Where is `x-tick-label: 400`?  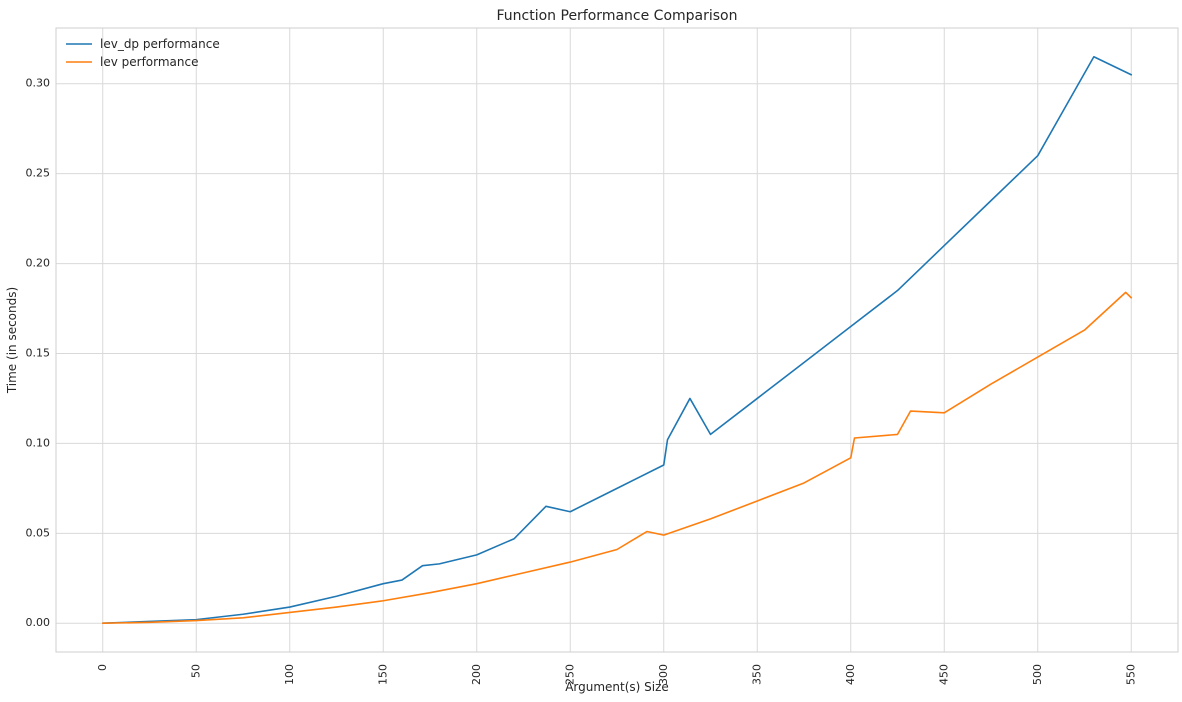 x-tick-label: 400 is located at coordinates (850, 674).